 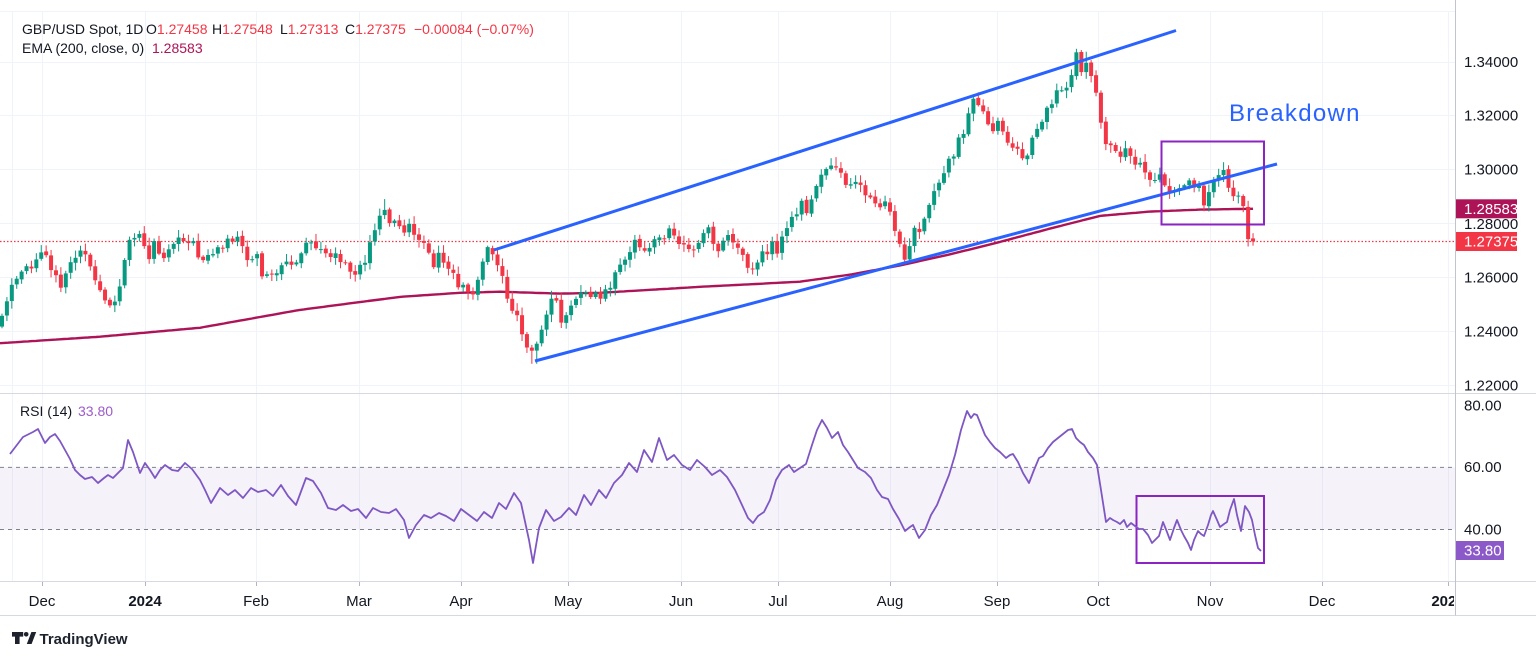 What do you see at coordinates (1483, 530) in the screenshot?
I see `svg-text: 40.00` at bounding box center [1483, 530].